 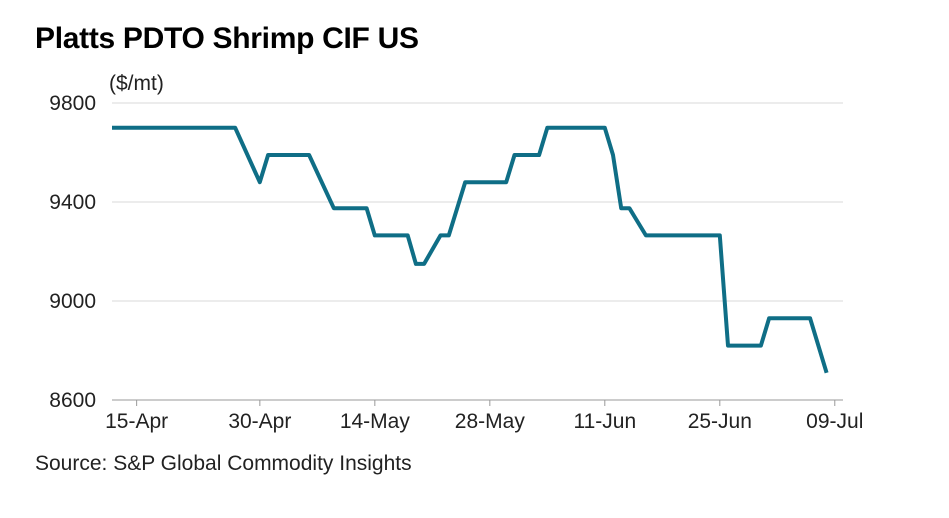 What do you see at coordinates (72, 202) in the screenshot?
I see `y-tick-label: 9400` at bounding box center [72, 202].